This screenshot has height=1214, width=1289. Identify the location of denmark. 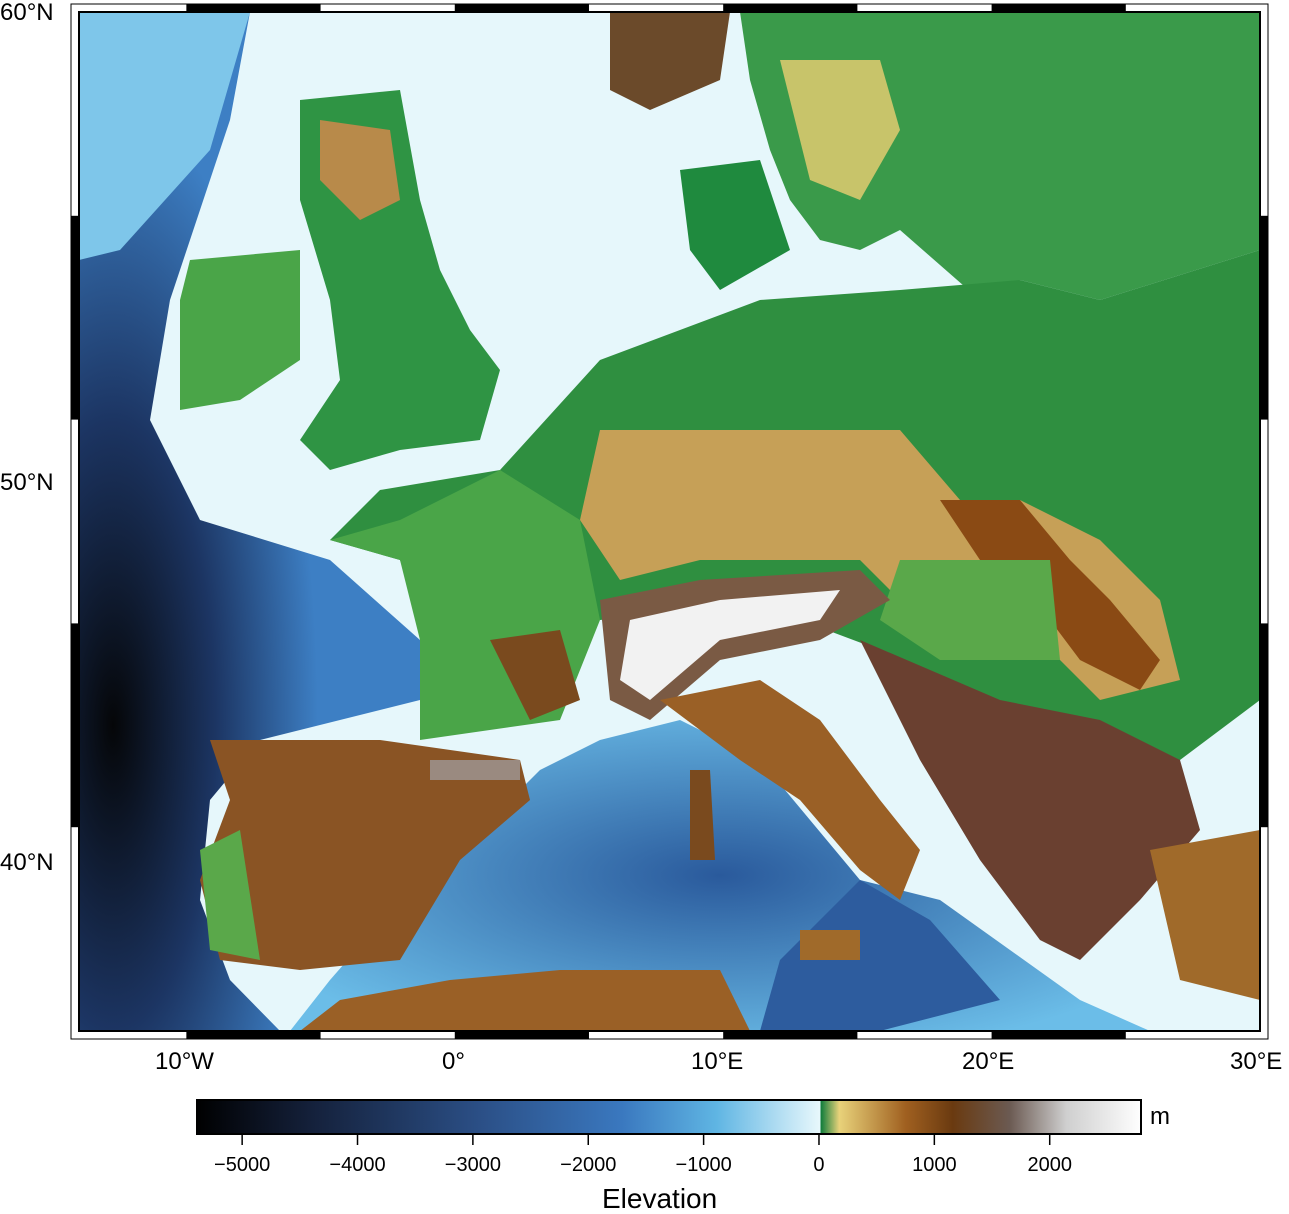
(735, 225).